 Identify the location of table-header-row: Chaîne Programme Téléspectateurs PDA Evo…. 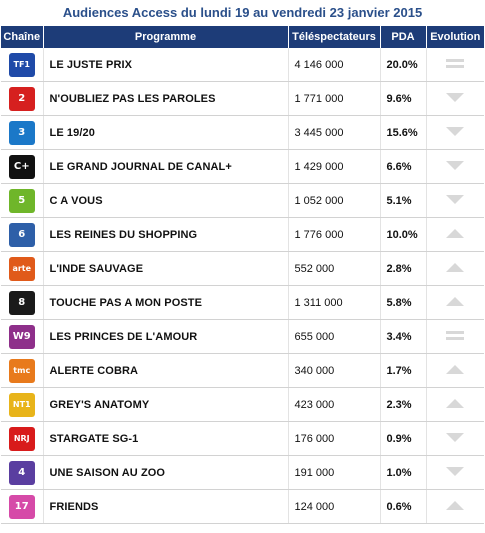
(242, 37).